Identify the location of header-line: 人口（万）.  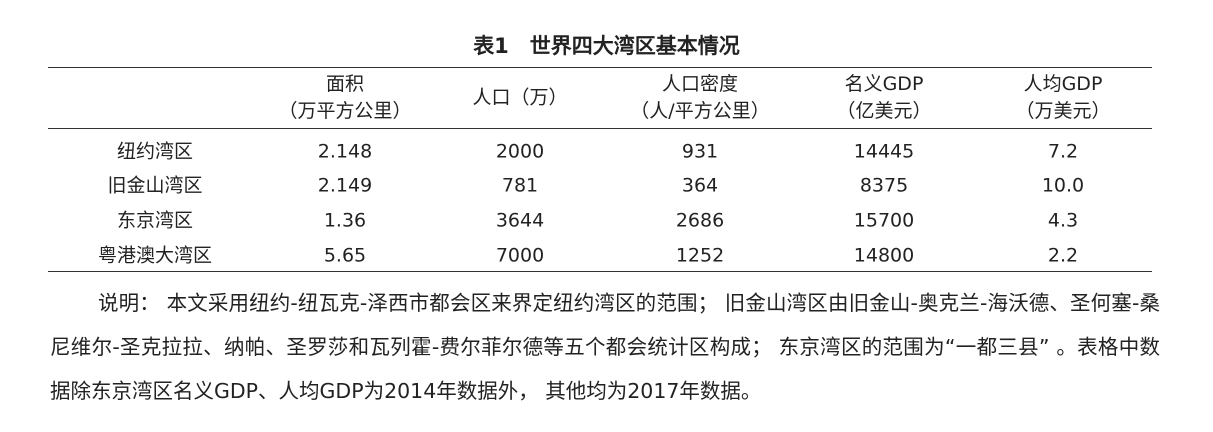
(520, 97).